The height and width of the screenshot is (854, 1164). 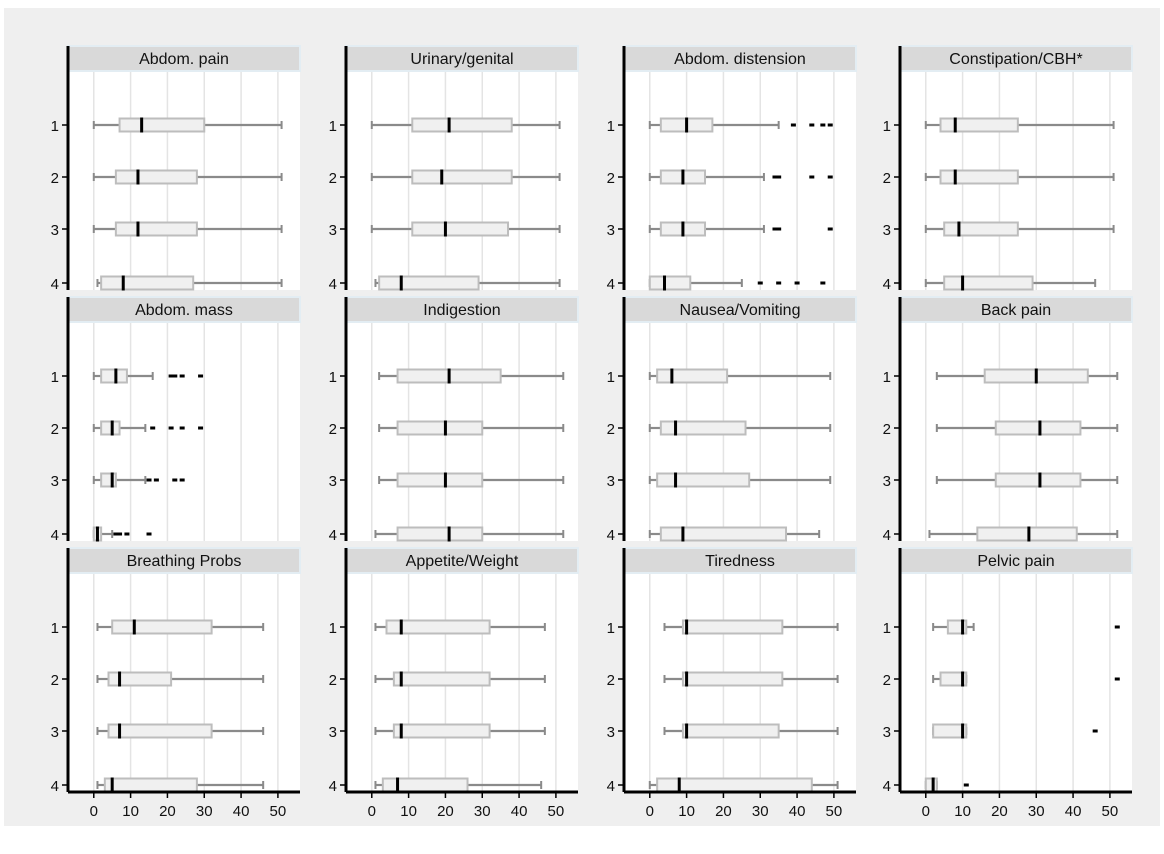 I want to click on panel-6: Indigestion 1 2 3 4, so click(x=454, y=420).